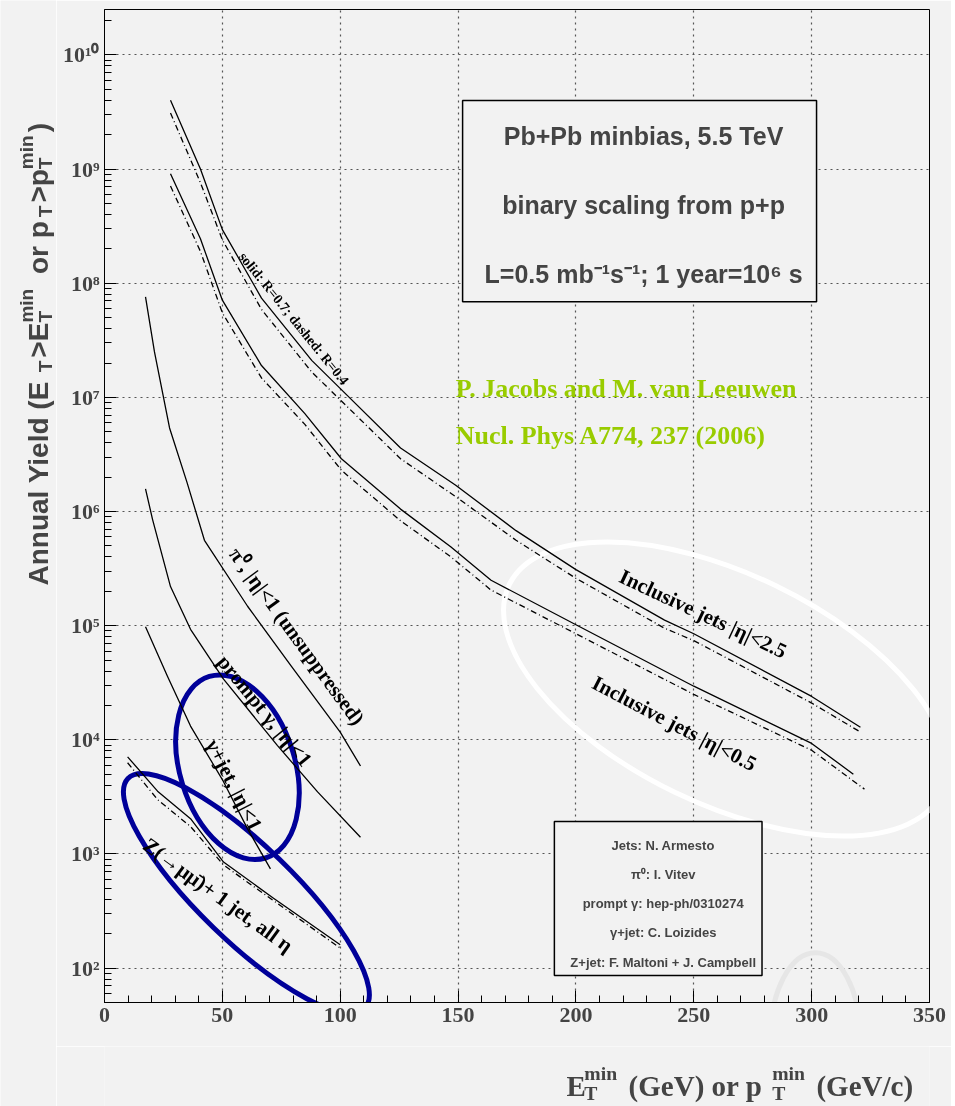 The width and height of the screenshot is (955, 1106). Describe the element at coordinates (576, 1014) in the screenshot. I see `x-tick-label: 200` at that location.